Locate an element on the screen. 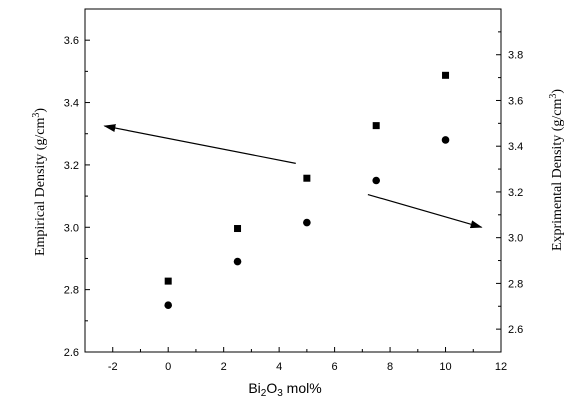 The height and width of the screenshot is (408, 586). x-tick-label: 6 is located at coordinates (335, 367).